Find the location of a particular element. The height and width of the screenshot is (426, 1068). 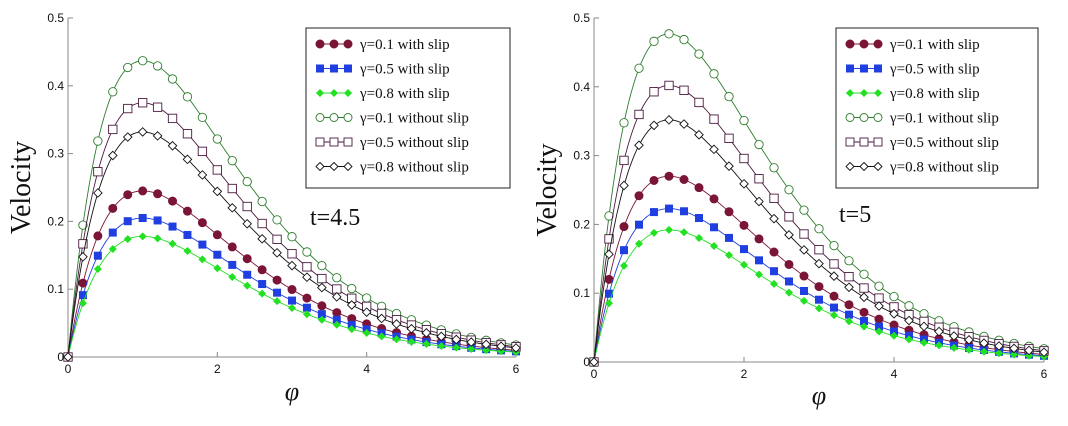

x-tick-label: 4 is located at coordinates (366, 369).